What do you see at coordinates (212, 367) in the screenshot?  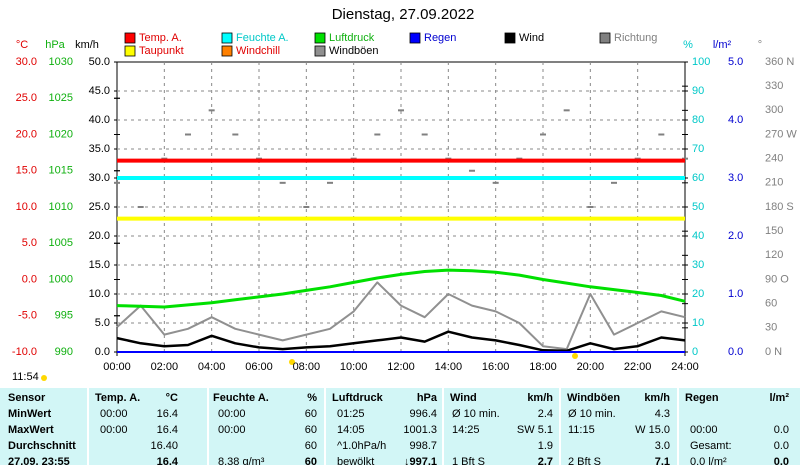 I see `x-tick-label: 04:00` at bounding box center [212, 367].